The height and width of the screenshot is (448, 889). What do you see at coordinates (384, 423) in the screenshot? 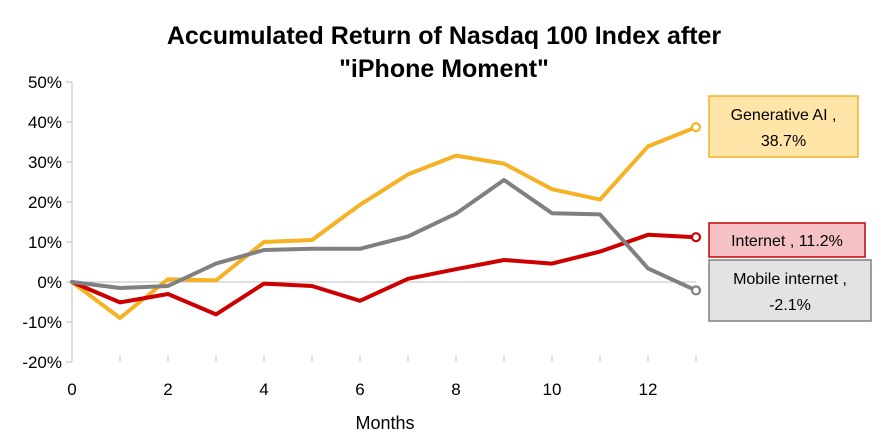
I see `x-axis-title: Months` at bounding box center [384, 423].